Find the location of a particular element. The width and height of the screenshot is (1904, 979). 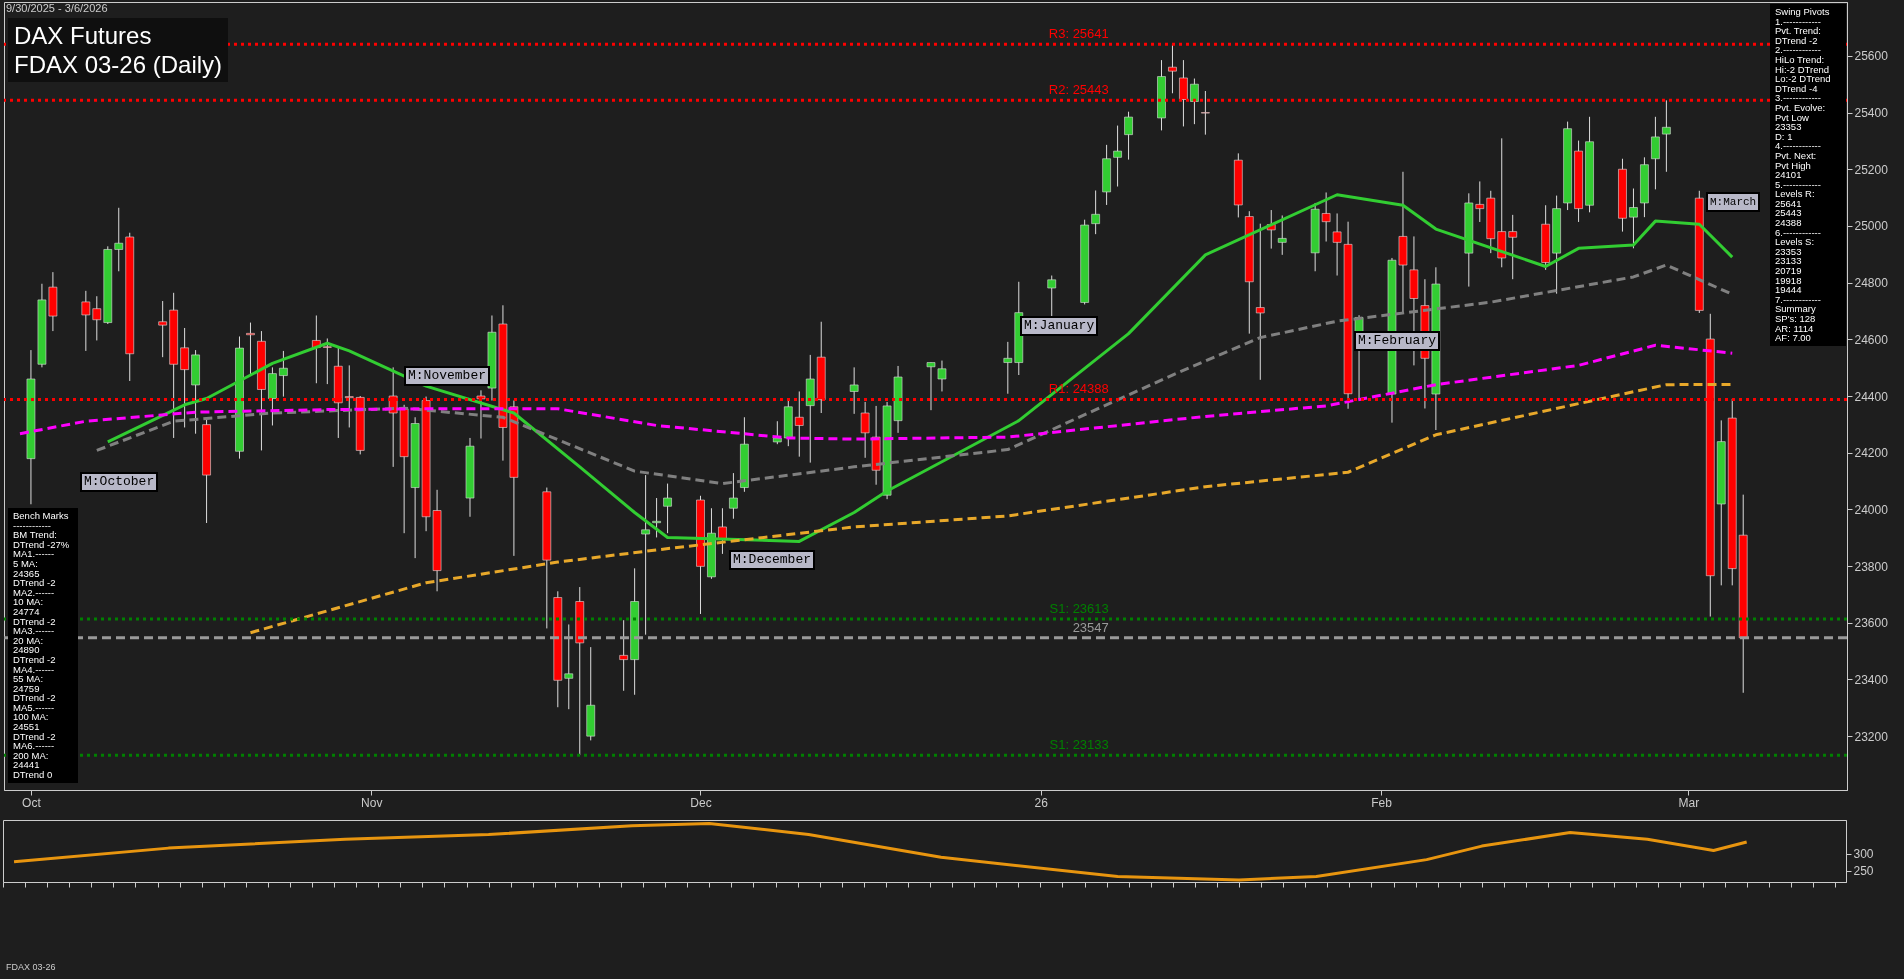

annotation: M:February is located at coordinates (1397, 341).